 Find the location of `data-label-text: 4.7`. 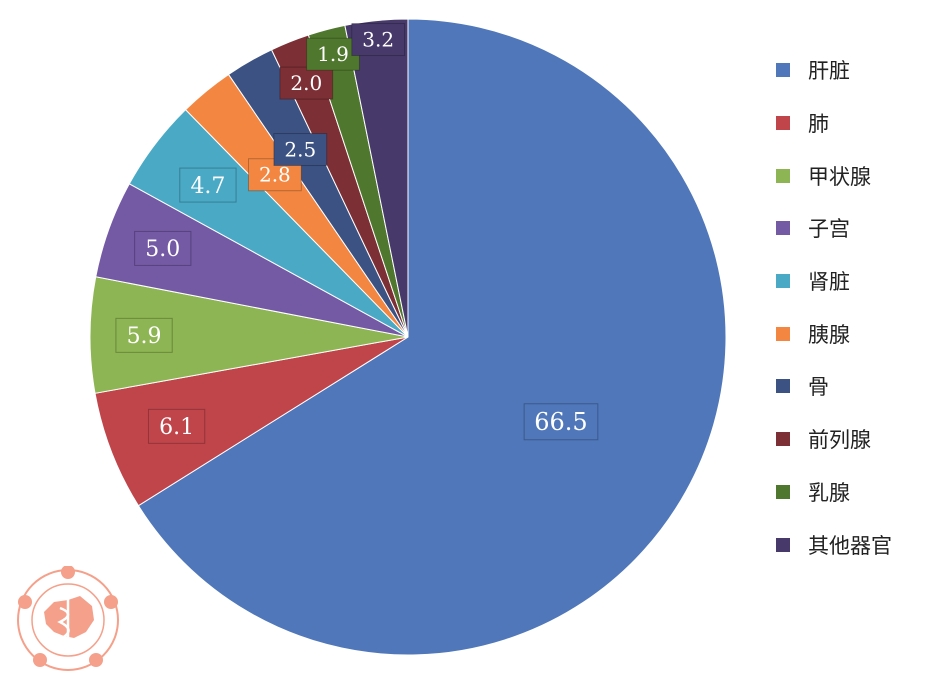

data-label-text: 4.7 is located at coordinates (207, 186).